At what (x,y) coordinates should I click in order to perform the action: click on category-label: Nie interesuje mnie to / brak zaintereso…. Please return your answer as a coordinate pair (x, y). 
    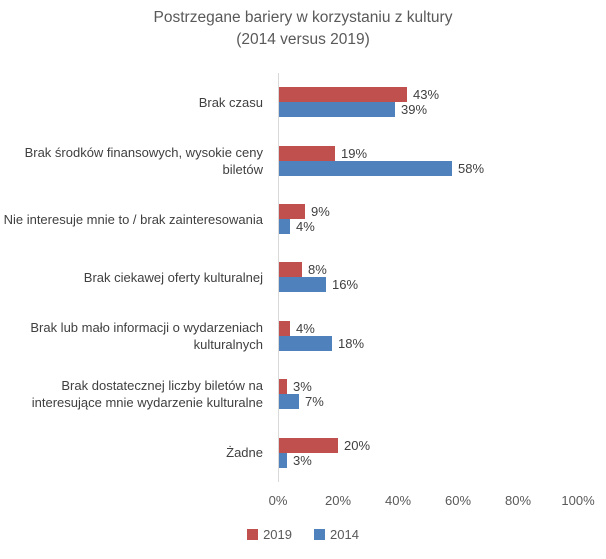
    Looking at the image, I should click on (133, 219).